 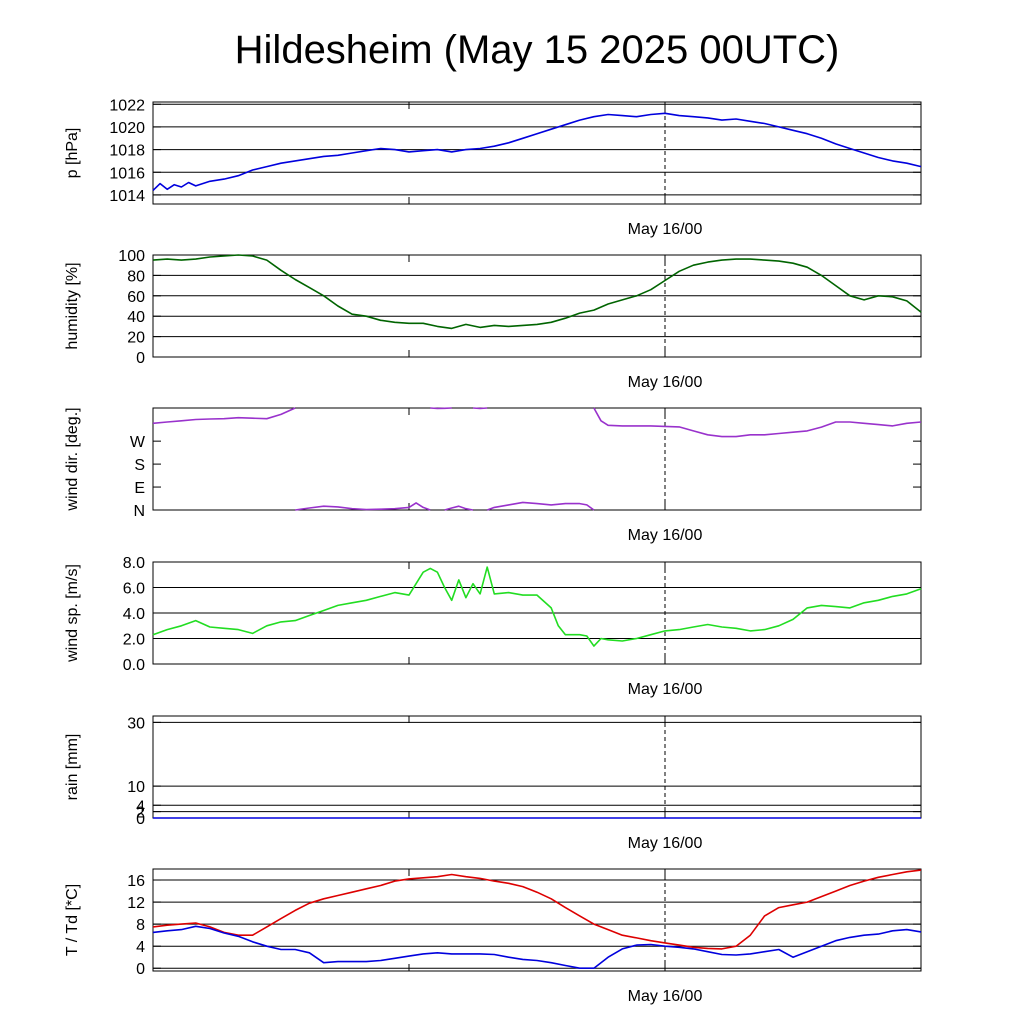 What do you see at coordinates (224, 416) in the screenshot?
I see `panel-2-series-0-line` at bounding box center [224, 416].